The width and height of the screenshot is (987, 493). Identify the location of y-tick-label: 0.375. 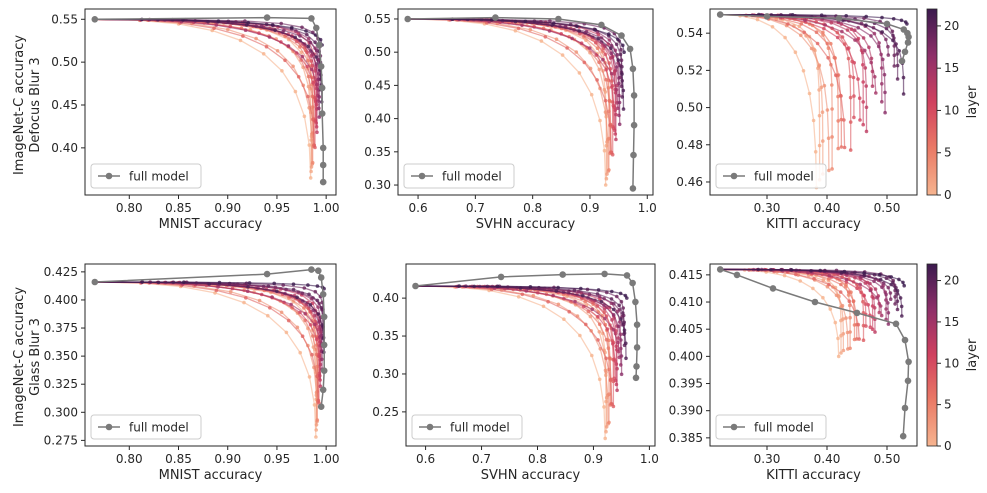
(61, 328).